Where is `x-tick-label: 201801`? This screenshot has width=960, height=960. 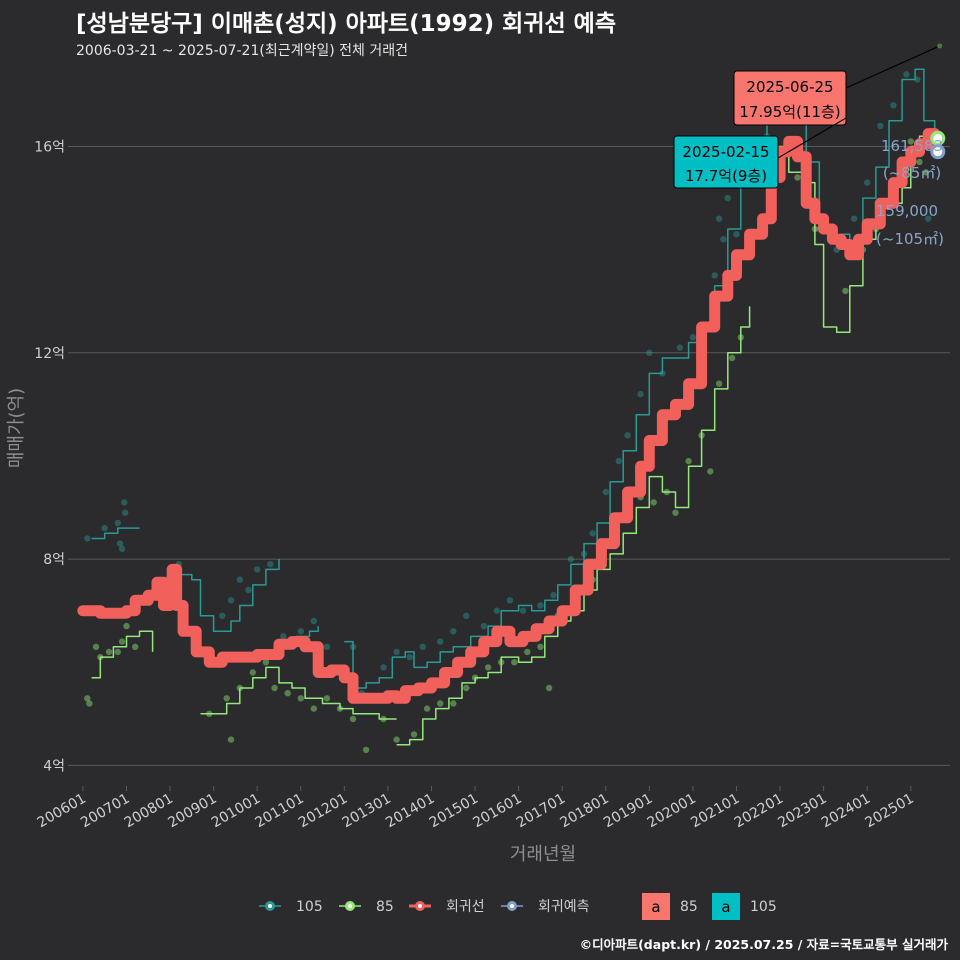
x-tick-label: 201801 is located at coordinates (584, 811).